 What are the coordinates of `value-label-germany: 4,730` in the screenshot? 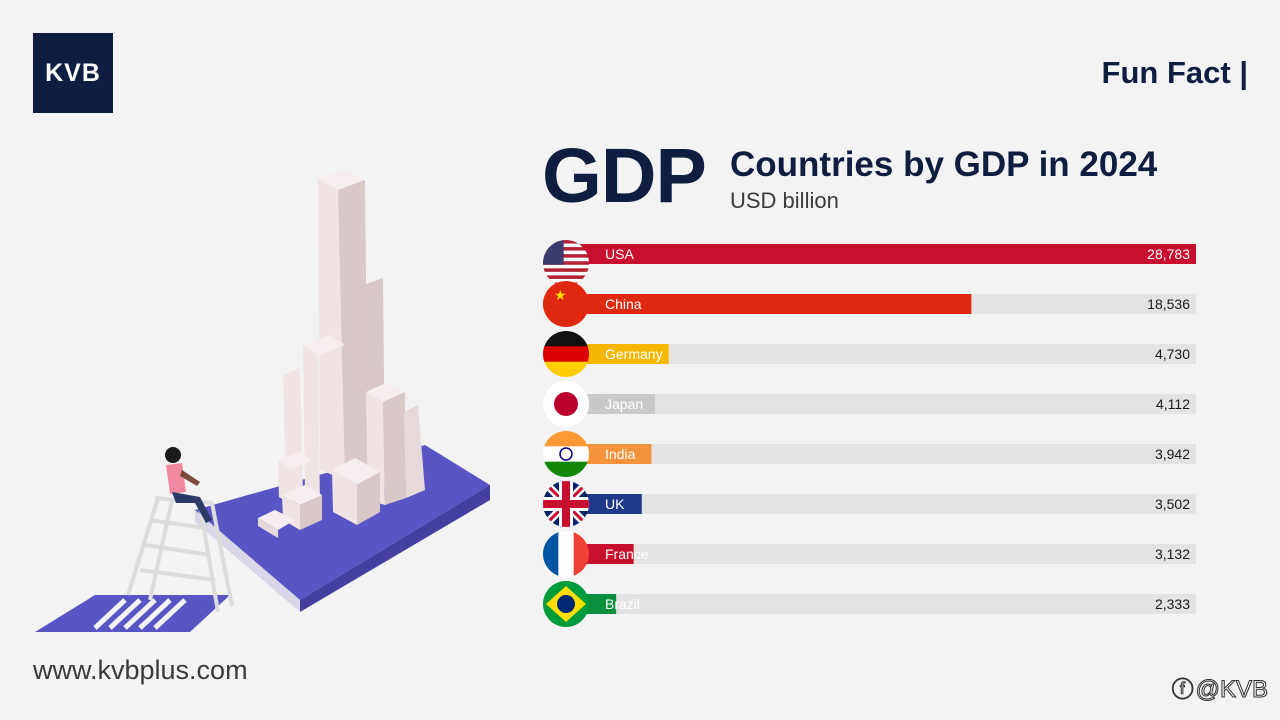 It's located at (1172, 354).